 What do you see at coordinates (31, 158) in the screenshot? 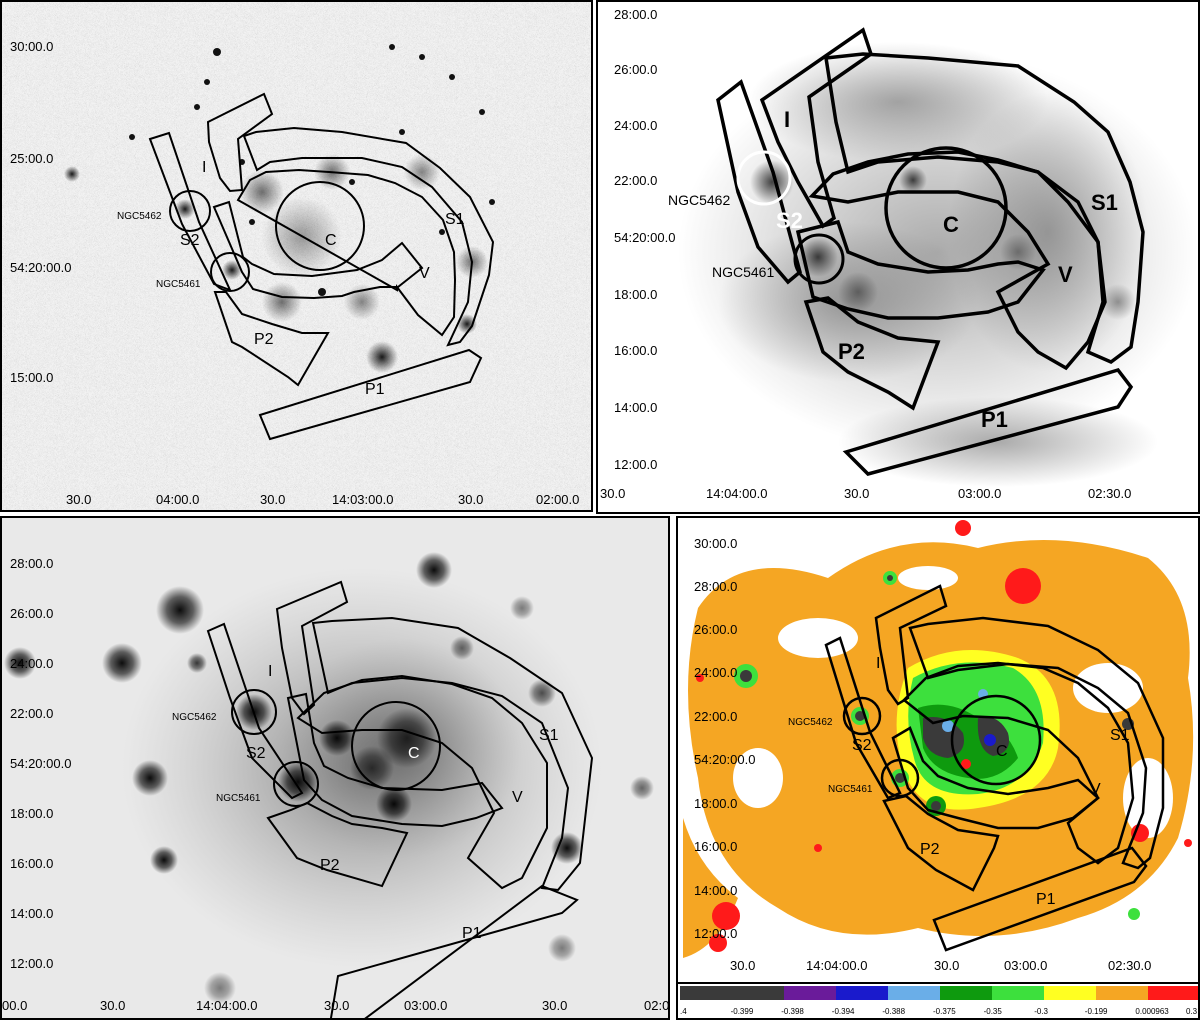
I see `dec-tick-label: 25:00.0` at bounding box center [31, 158].